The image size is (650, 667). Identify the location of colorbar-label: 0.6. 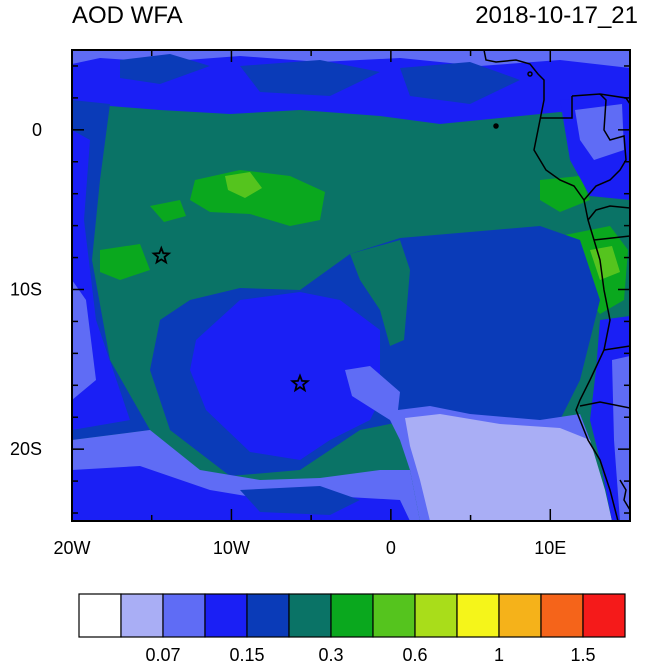
(414, 655).